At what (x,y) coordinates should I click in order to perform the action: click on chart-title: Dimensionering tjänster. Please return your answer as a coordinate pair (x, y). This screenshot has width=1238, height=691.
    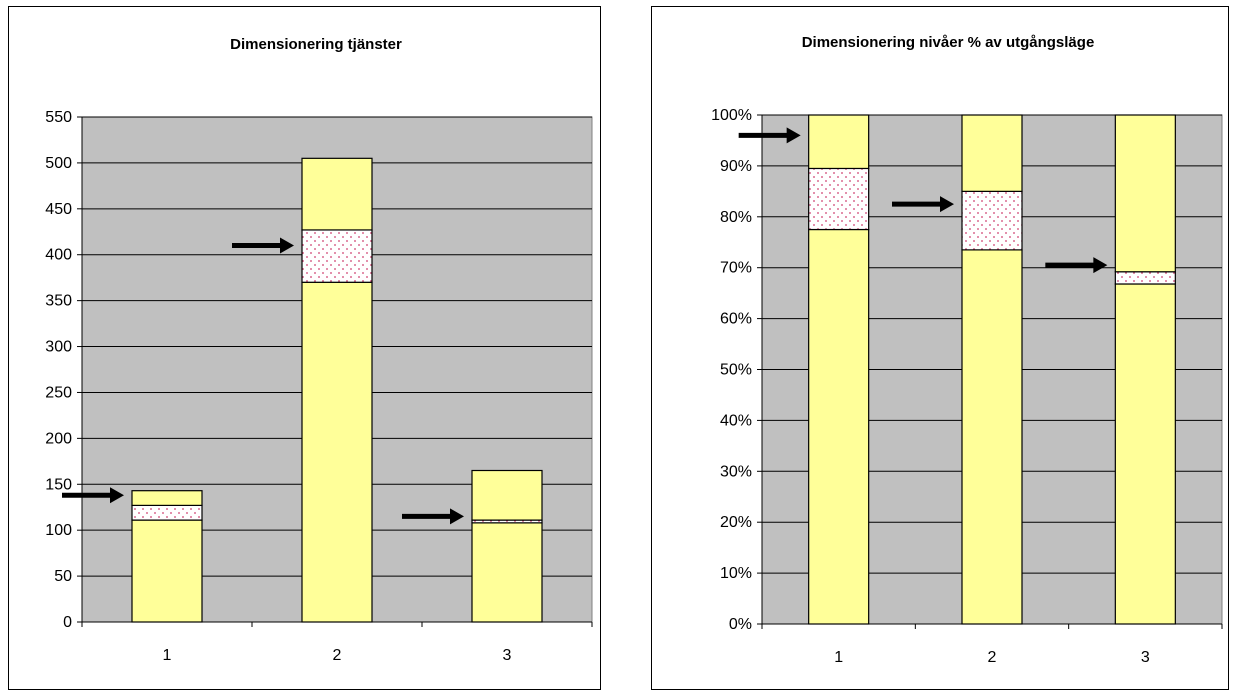
    Looking at the image, I should click on (316, 44).